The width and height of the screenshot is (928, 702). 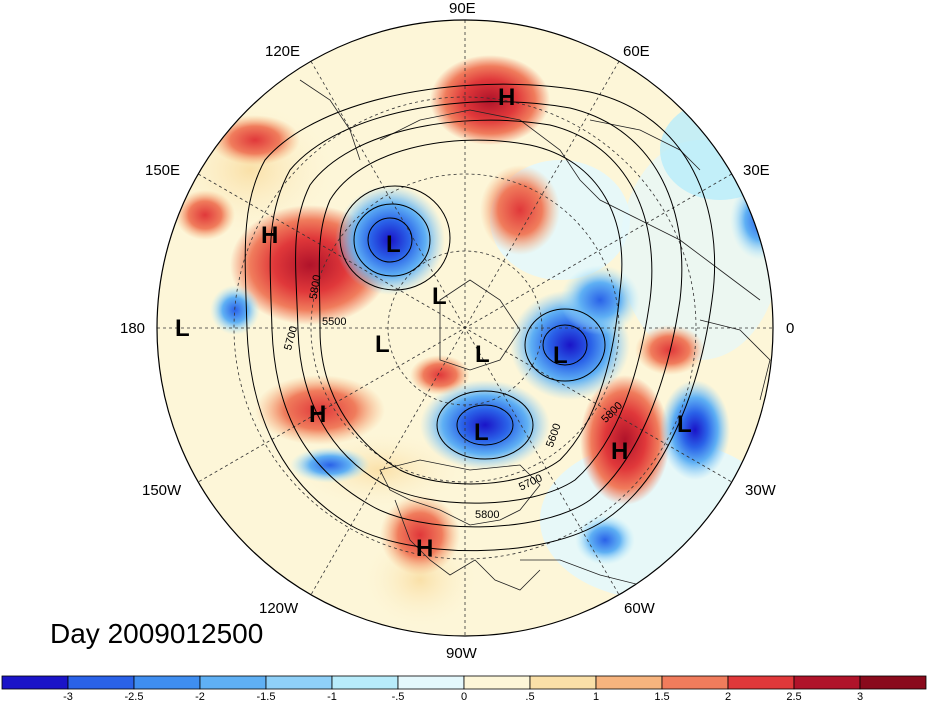 I want to click on colorbar-tick-label: 1, so click(x=596, y=696).